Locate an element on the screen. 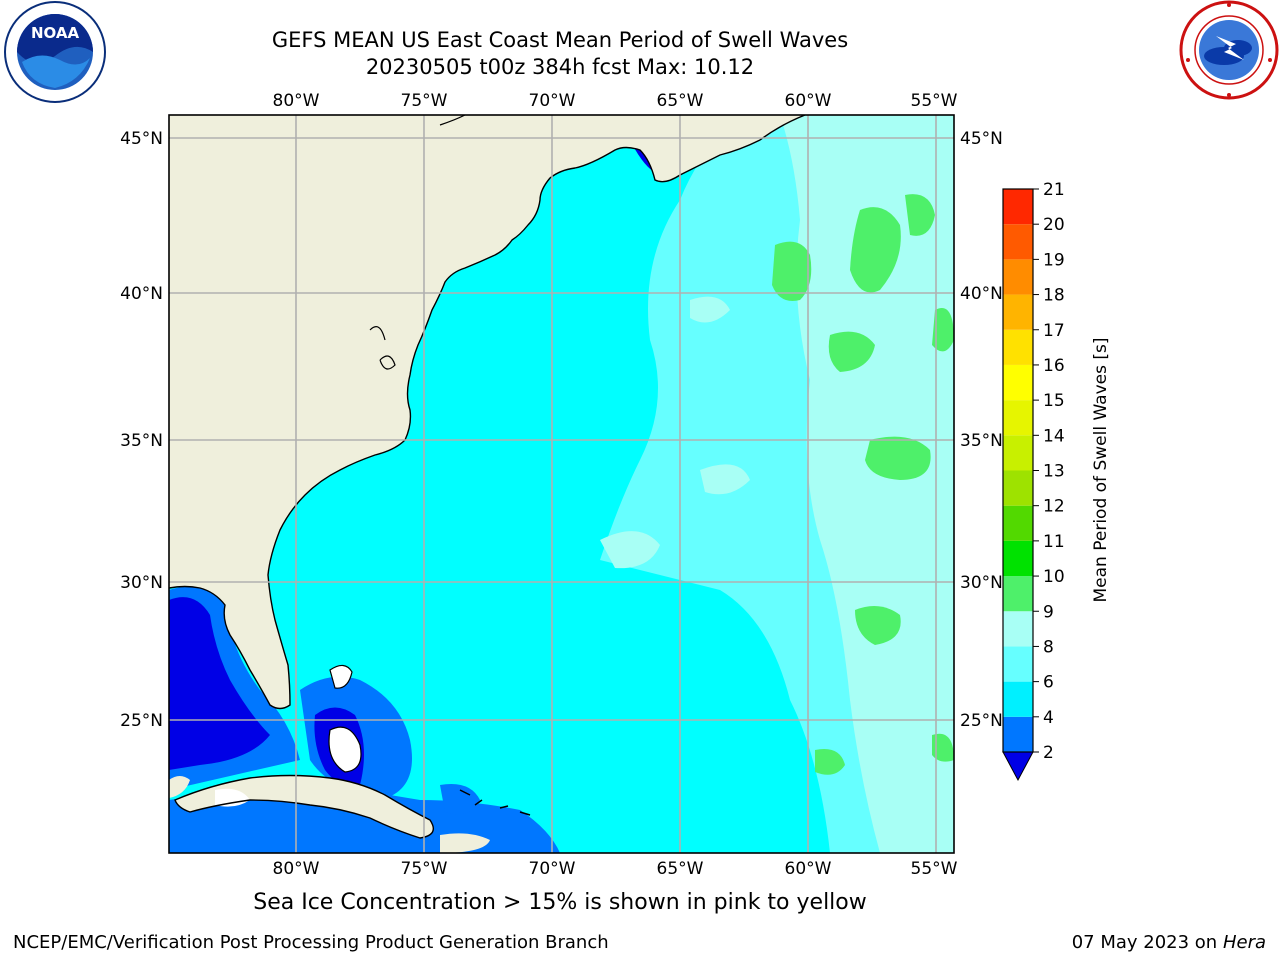 The width and height of the screenshot is (1280, 960). colorbar-tick-label: 16 is located at coordinates (1054, 366).